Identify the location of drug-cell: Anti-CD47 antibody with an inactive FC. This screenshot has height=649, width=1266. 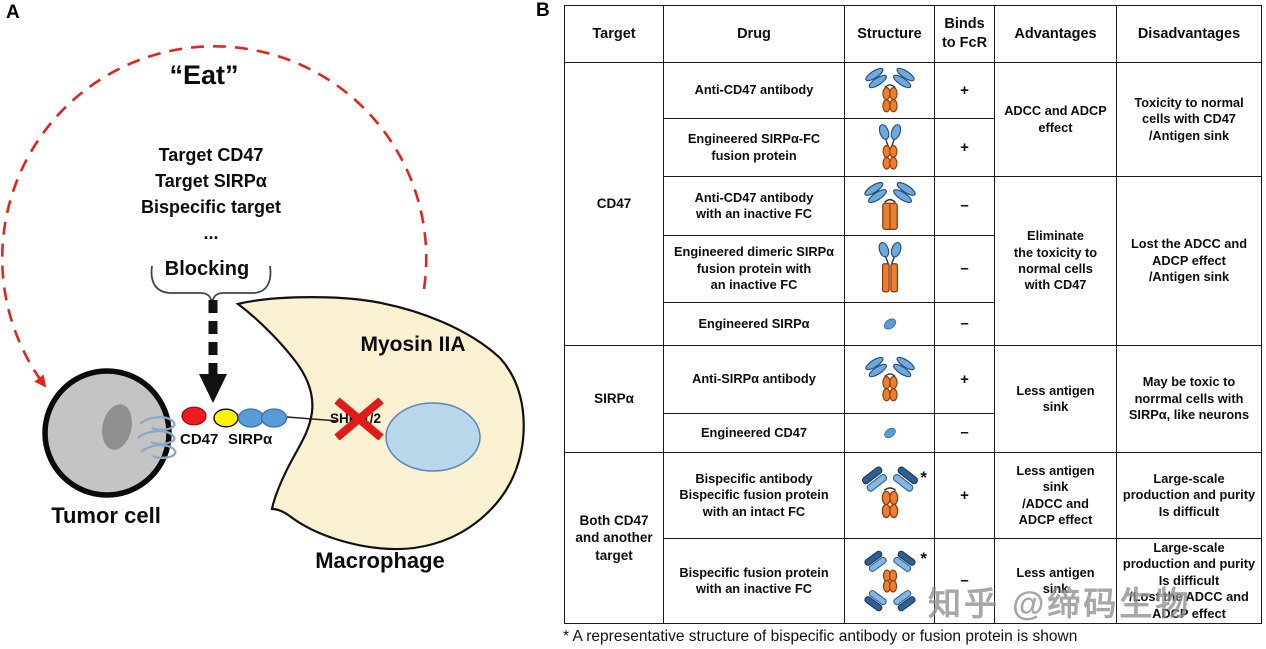
(754, 206).